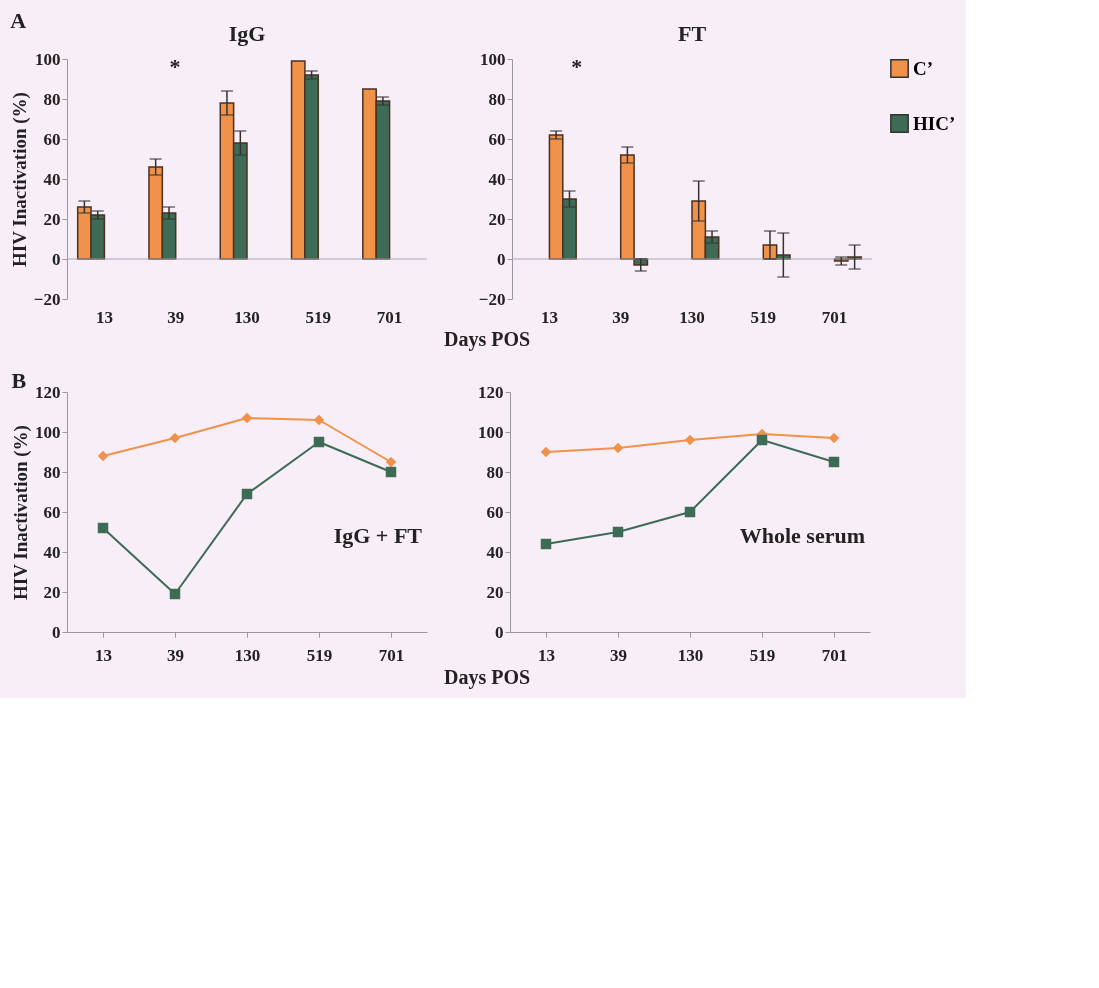 Image resolution: width=1099 pixels, height=988 pixels. Describe the element at coordinates (19, 380) in the screenshot. I see `text: B` at that location.